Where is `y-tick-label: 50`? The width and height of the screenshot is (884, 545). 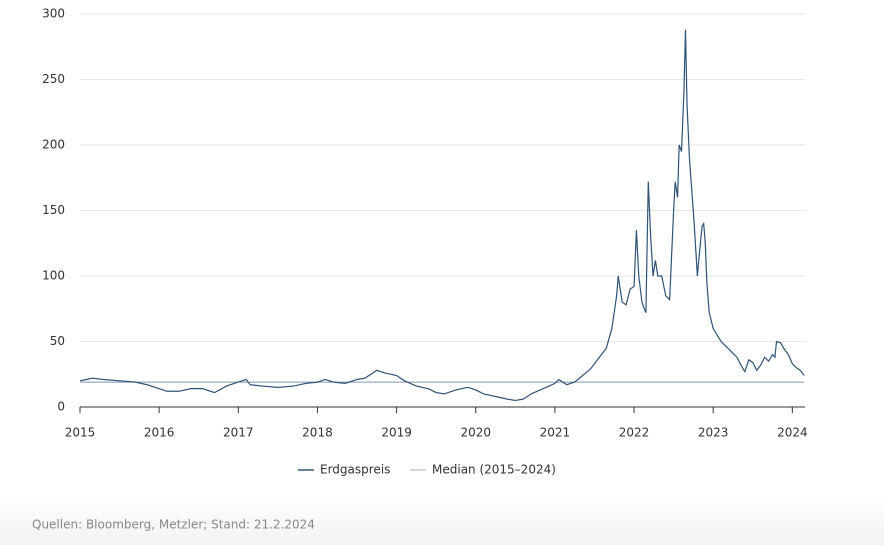 y-tick-label: 50 is located at coordinates (57, 341).